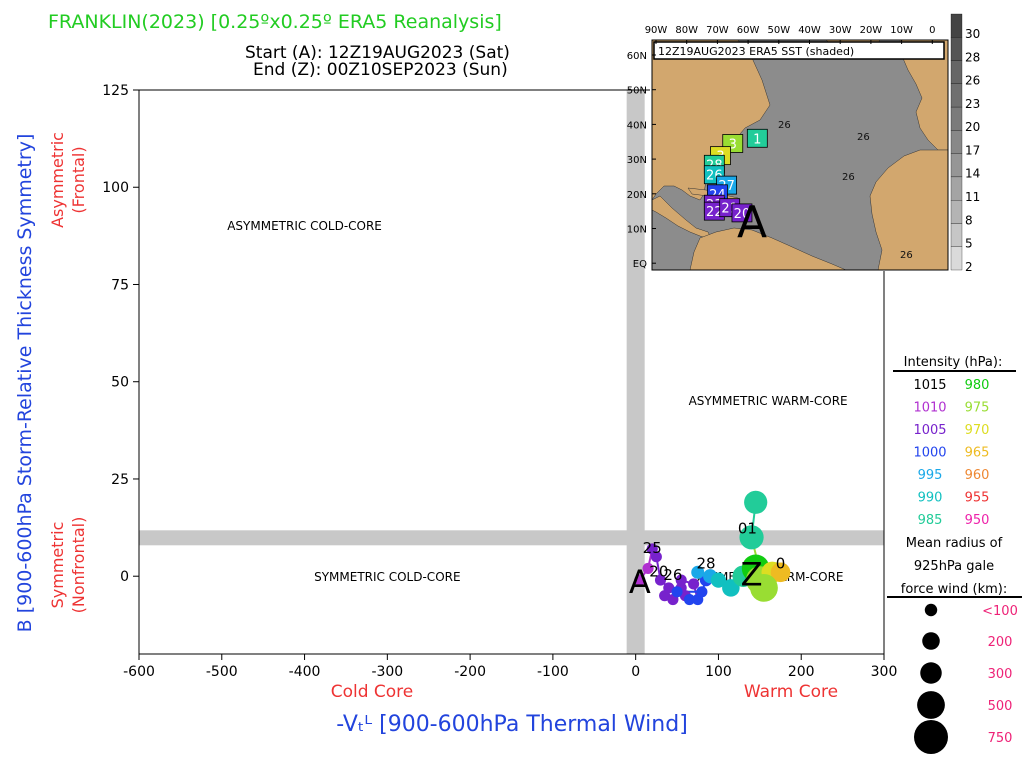 This screenshot has height=768, width=1024. Describe the element at coordinates (954, 566) in the screenshot. I see `radius-legend-title-2: 925hPa gale` at that location.